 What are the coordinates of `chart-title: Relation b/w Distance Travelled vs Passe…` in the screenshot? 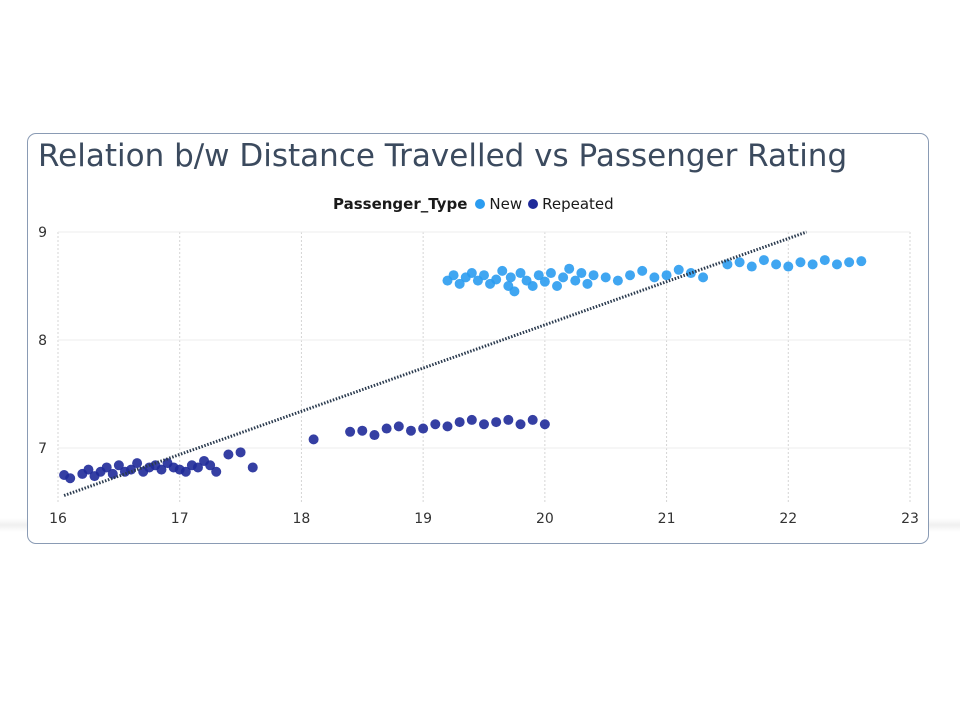 It's located at (443, 156).